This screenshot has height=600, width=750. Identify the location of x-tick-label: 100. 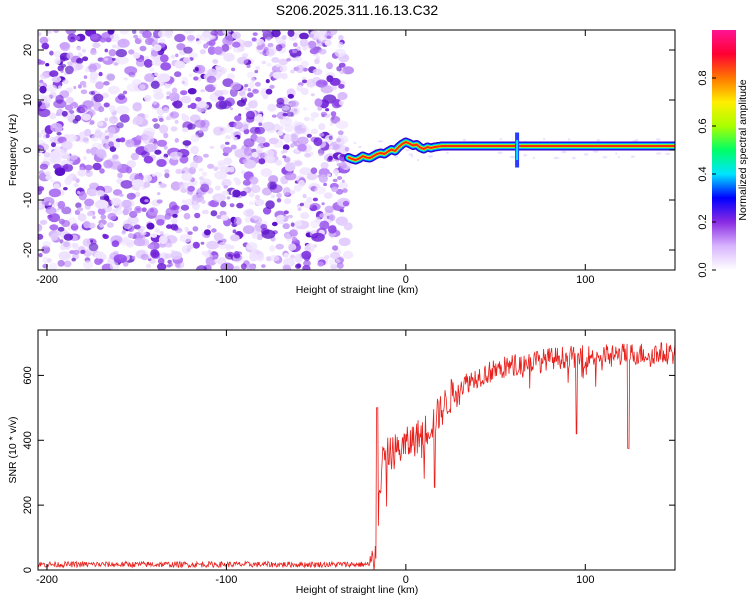
(585, 280).